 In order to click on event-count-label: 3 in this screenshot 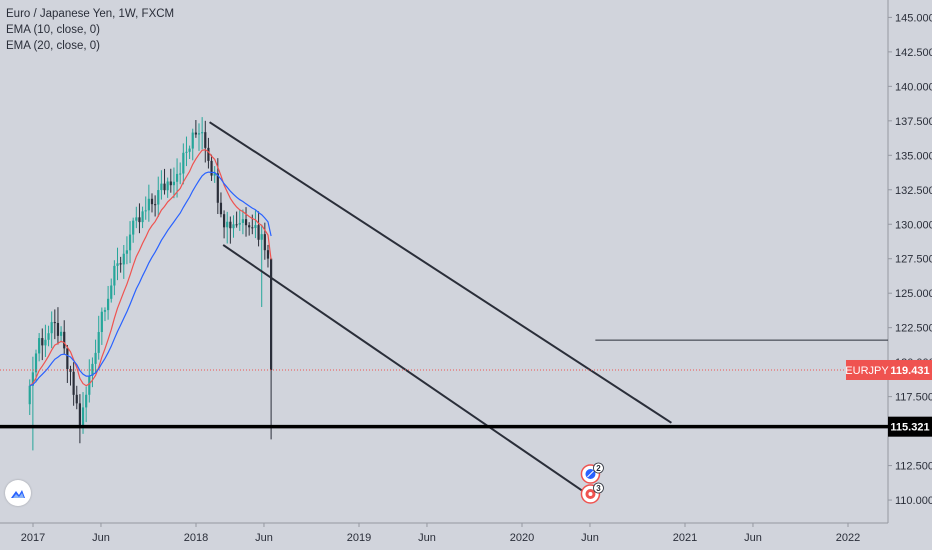, I will do `click(598, 488)`.